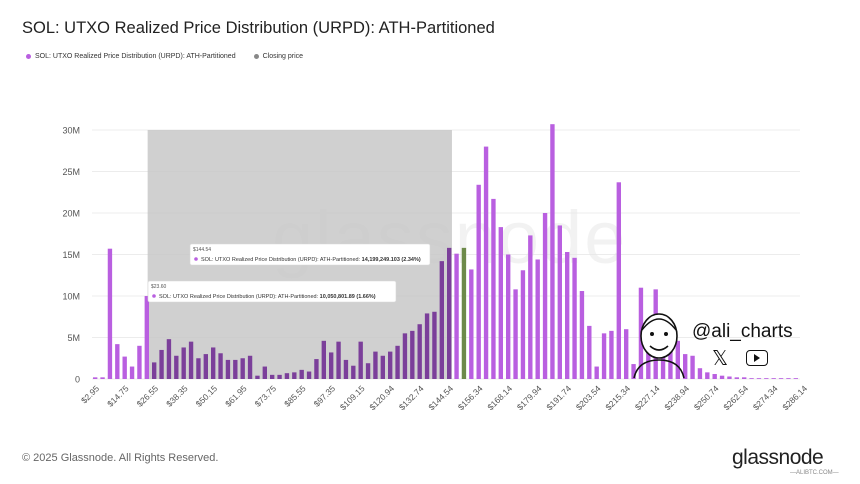 This screenshot has height=484, width=860. What do you see at coordinates (295, 396) in the screenshot?
I see `x-tick-label-7: $85.55` at bounding box center [295, 396].